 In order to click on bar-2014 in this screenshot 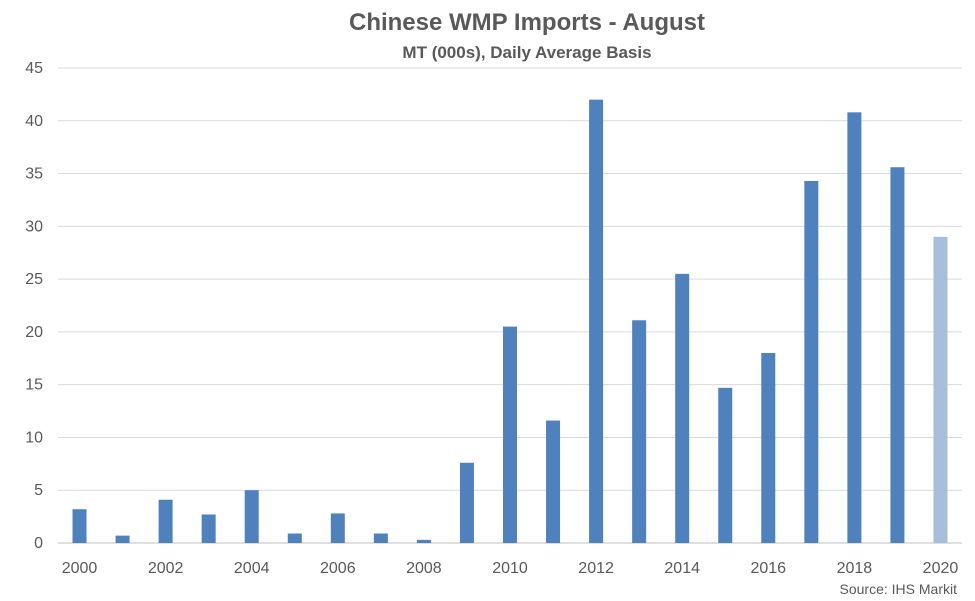, I will do `click(682, 408)`.